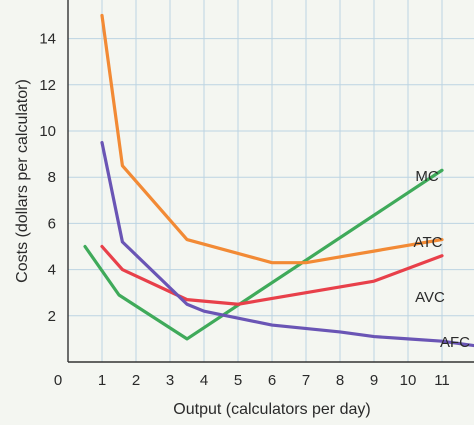  What do you see at coordinates (340, 380) in the screenshot?
I see `x-tick-label: 8` at bounding box center [340, 380].